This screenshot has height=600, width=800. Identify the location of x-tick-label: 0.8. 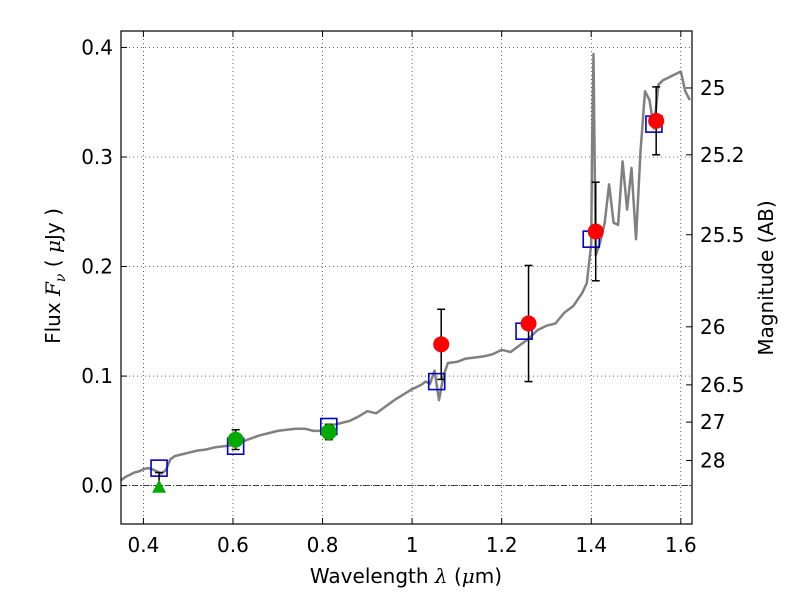
(323, 545).